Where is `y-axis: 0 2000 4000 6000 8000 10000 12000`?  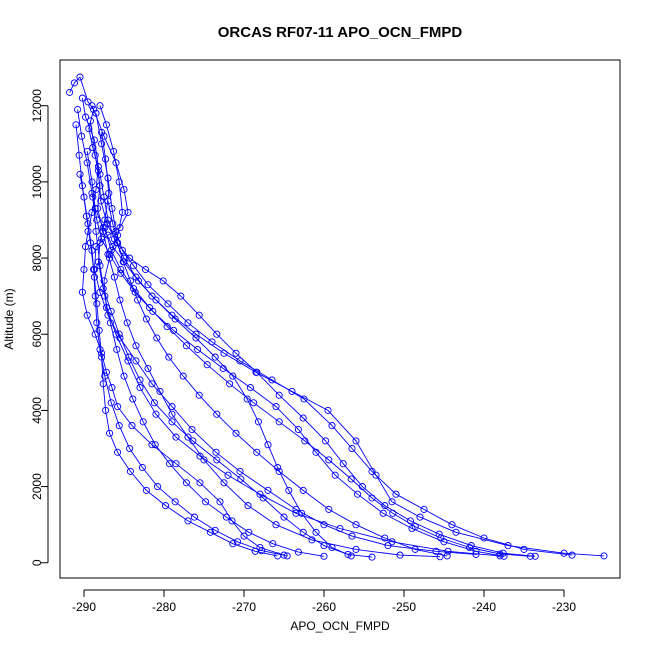
y-axis: 0 2000 4000 6000 8000 10000 12000 is located at coordinates (39, 327).